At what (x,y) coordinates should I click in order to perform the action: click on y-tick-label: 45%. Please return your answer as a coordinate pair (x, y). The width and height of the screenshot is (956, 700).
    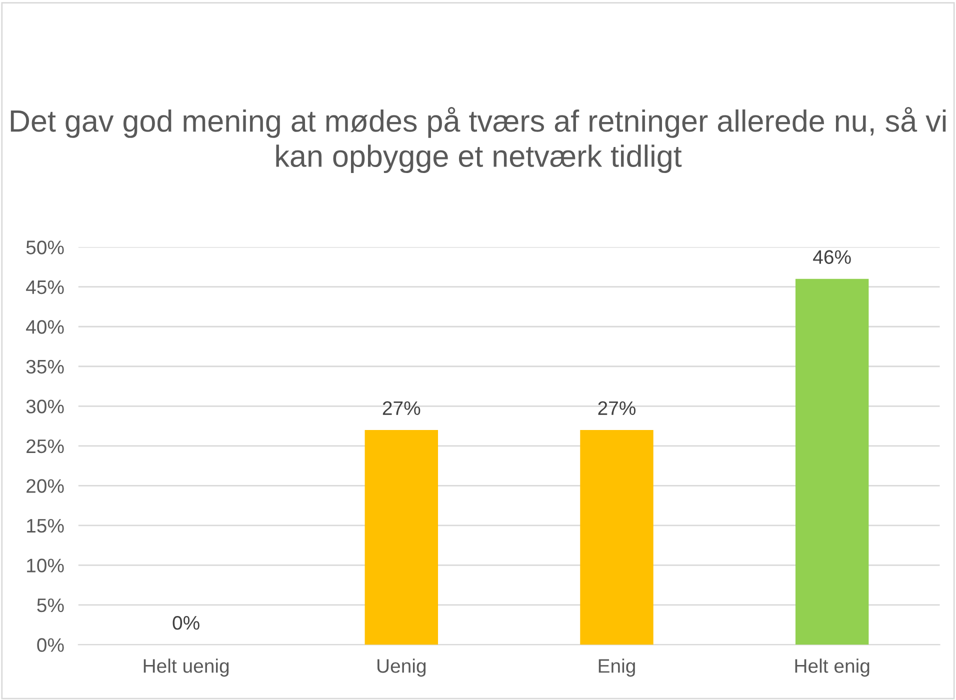
    Looking at the image, I should click on (45, 287).